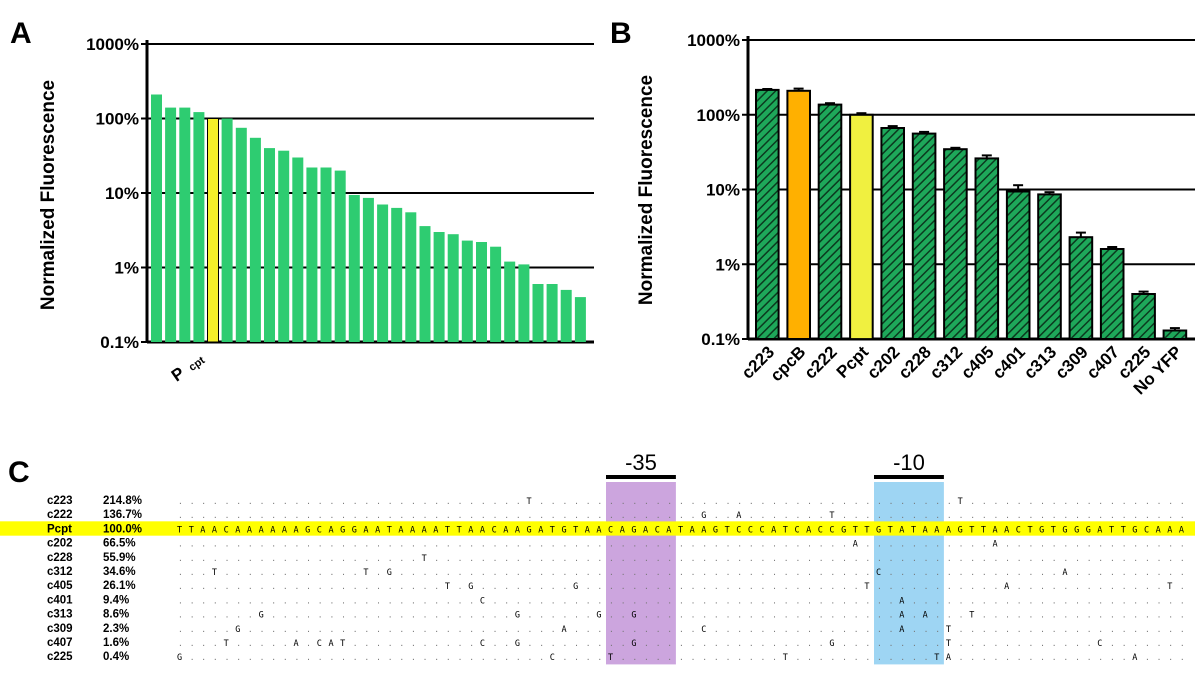 The height and width of the screenshot is (691, 1195). I want to click on reference-highlight-overlay, so click(597, 528).